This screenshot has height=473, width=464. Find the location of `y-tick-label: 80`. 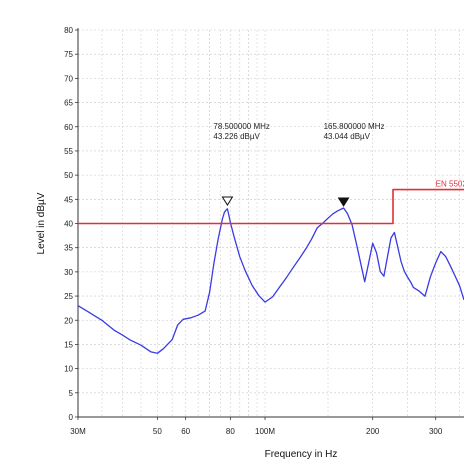

y-tick-label: 80 is located at coordinates (68, 30).